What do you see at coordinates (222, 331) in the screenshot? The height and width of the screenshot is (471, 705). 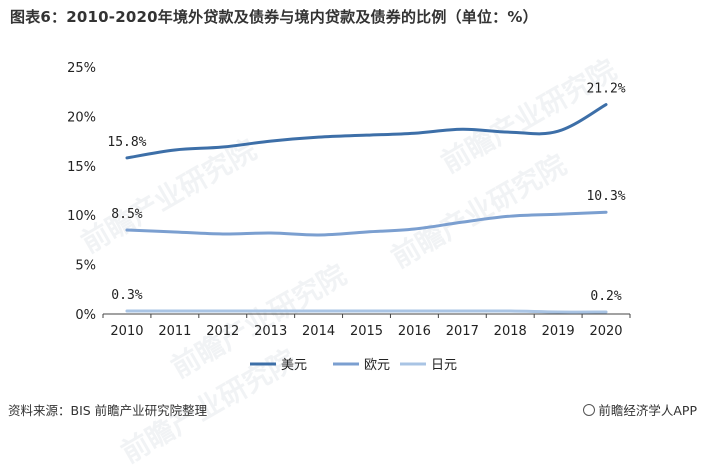 I see `x-tick-label: 2012` at bounding box center [222, 331].